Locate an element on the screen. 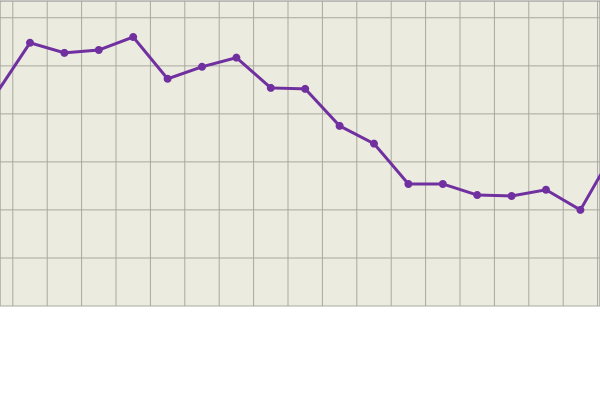 The image size is (600, 400). x-tick-label: 18-Jun-18 is located at coordinates (374, 339).